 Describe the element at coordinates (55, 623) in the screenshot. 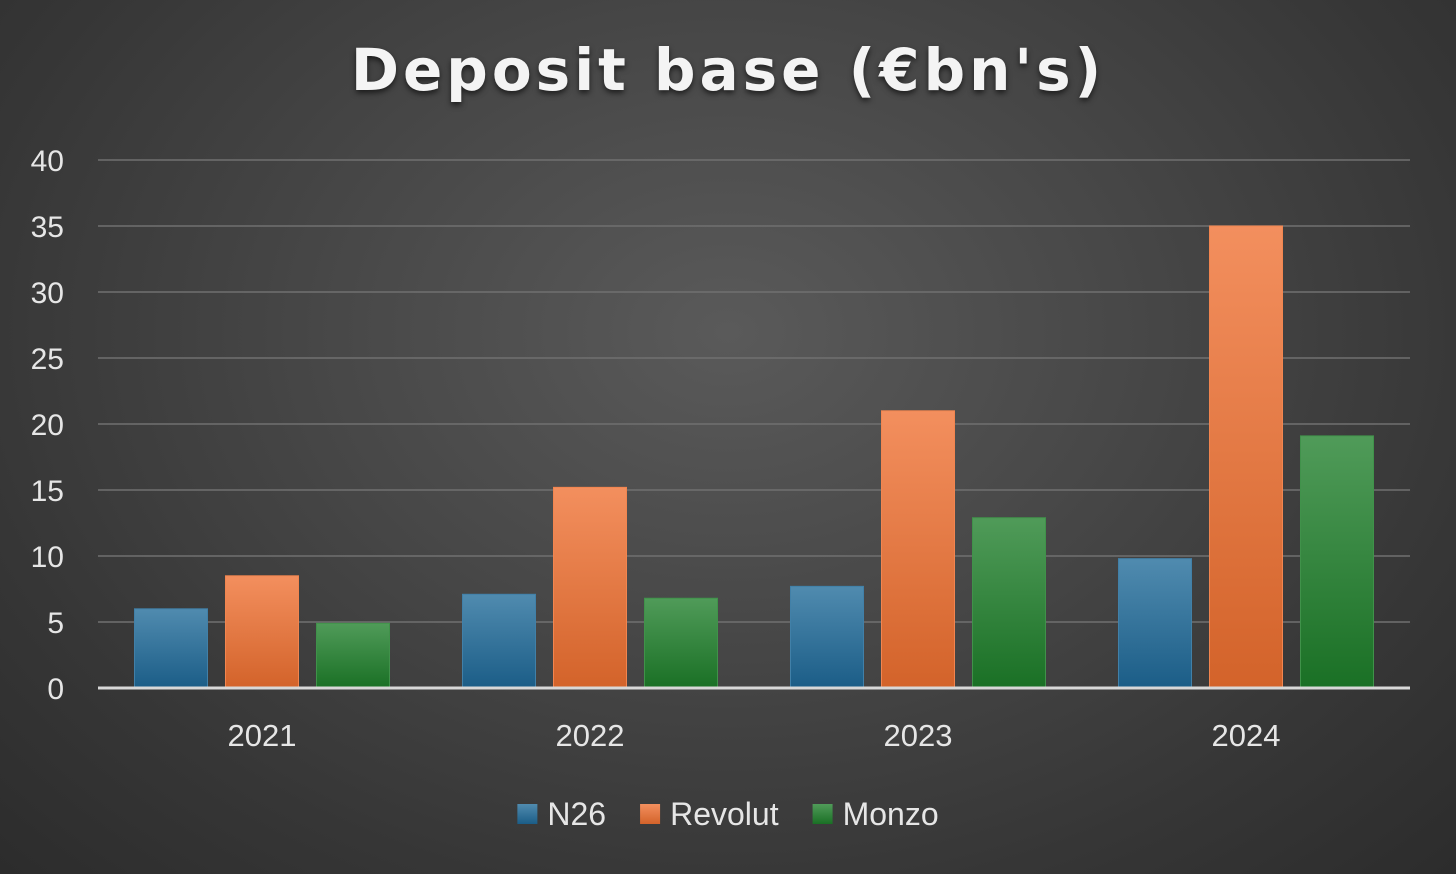

I see `y-tick-label: 5` at that location.